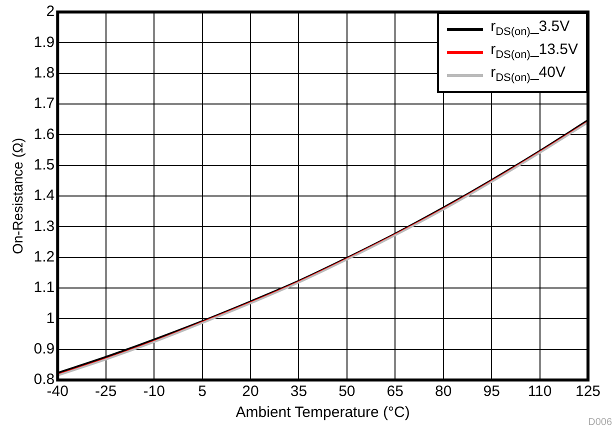 This screenshot has height=430, width=614. I want to click on y-tick-label: 1.9, so click(44, 42).